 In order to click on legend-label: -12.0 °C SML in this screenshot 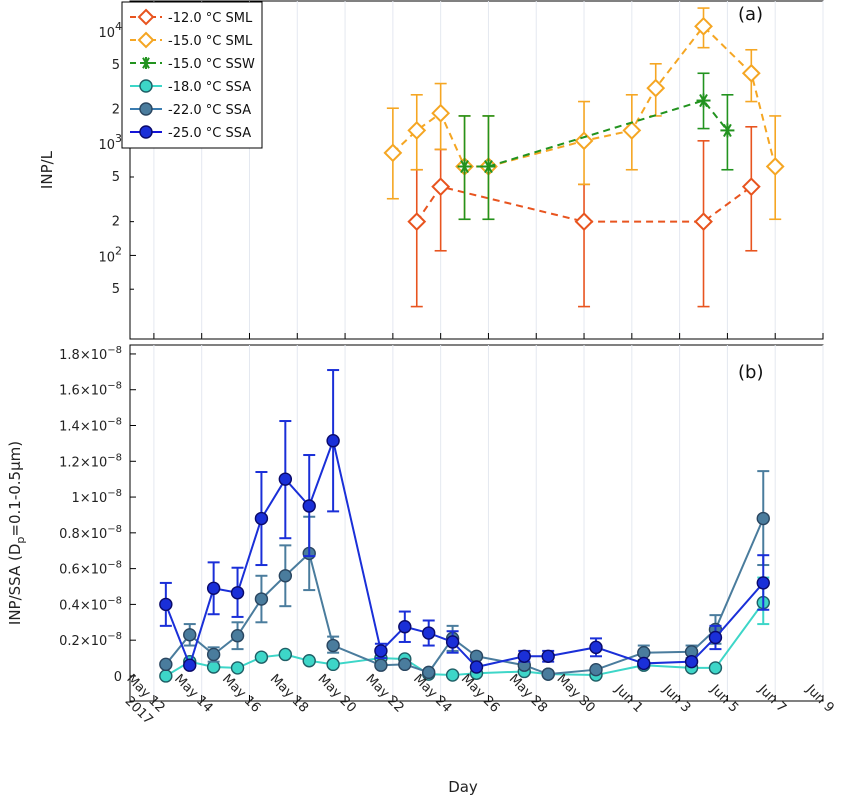, I will do `click(210, 18)`.